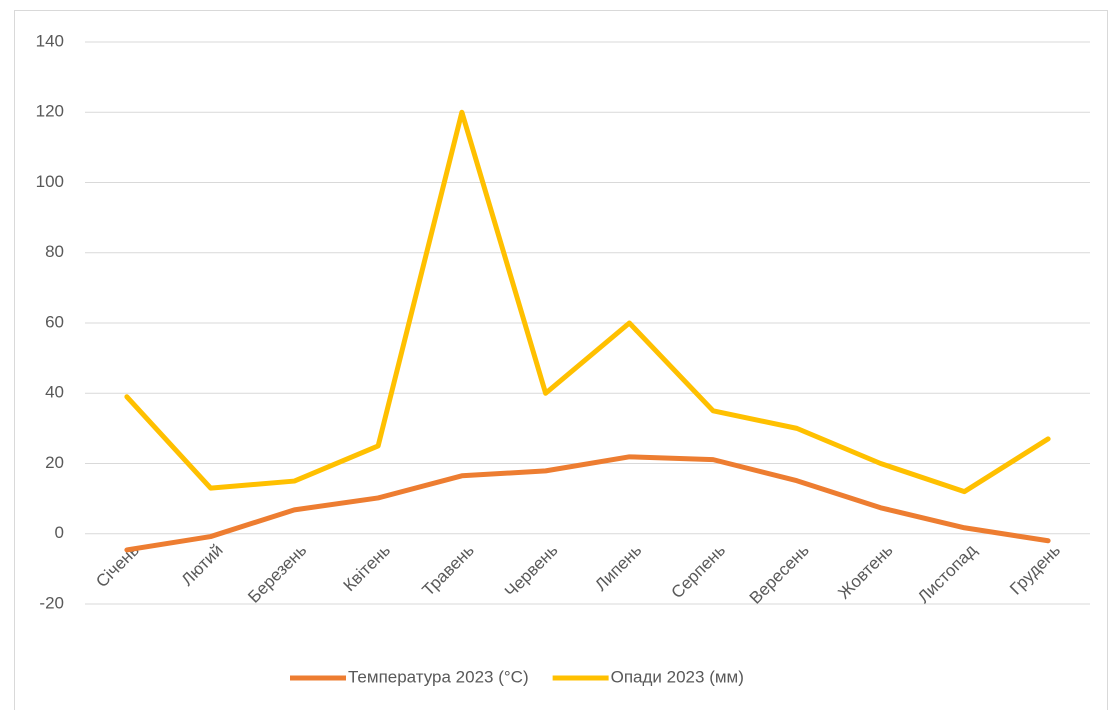 The height and width of the screenshot is (710, 1109). I want to click on y-tick-label: 60, so click(54, 321).